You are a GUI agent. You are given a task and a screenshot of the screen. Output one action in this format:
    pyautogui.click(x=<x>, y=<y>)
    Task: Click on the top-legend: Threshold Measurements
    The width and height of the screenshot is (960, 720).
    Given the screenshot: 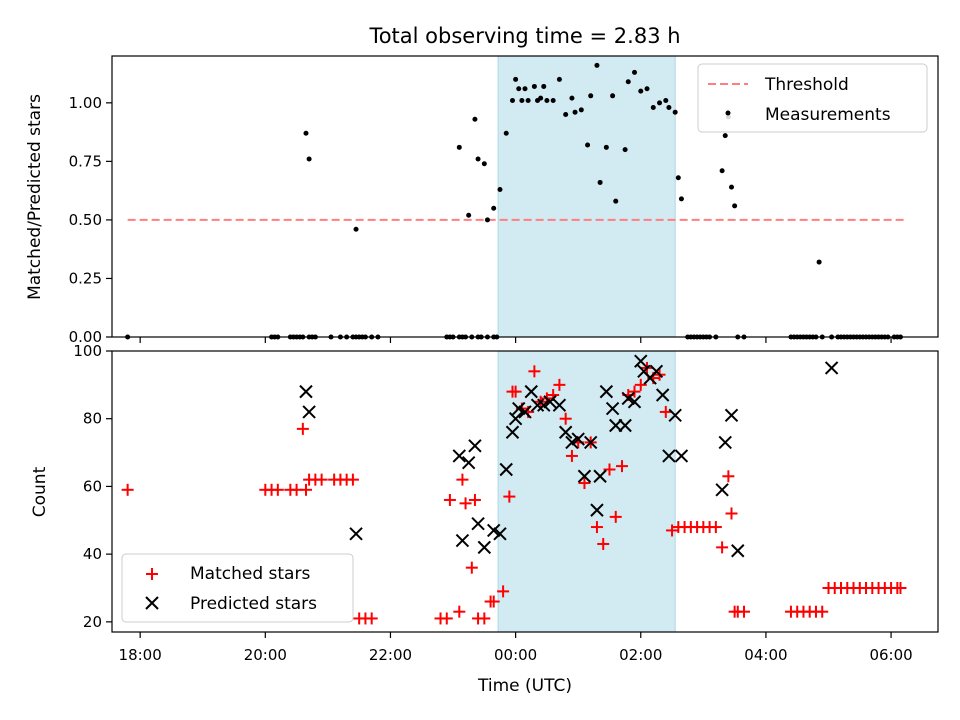 What is the action you would take?
    pyautogui.click(x=812, y=98)
    